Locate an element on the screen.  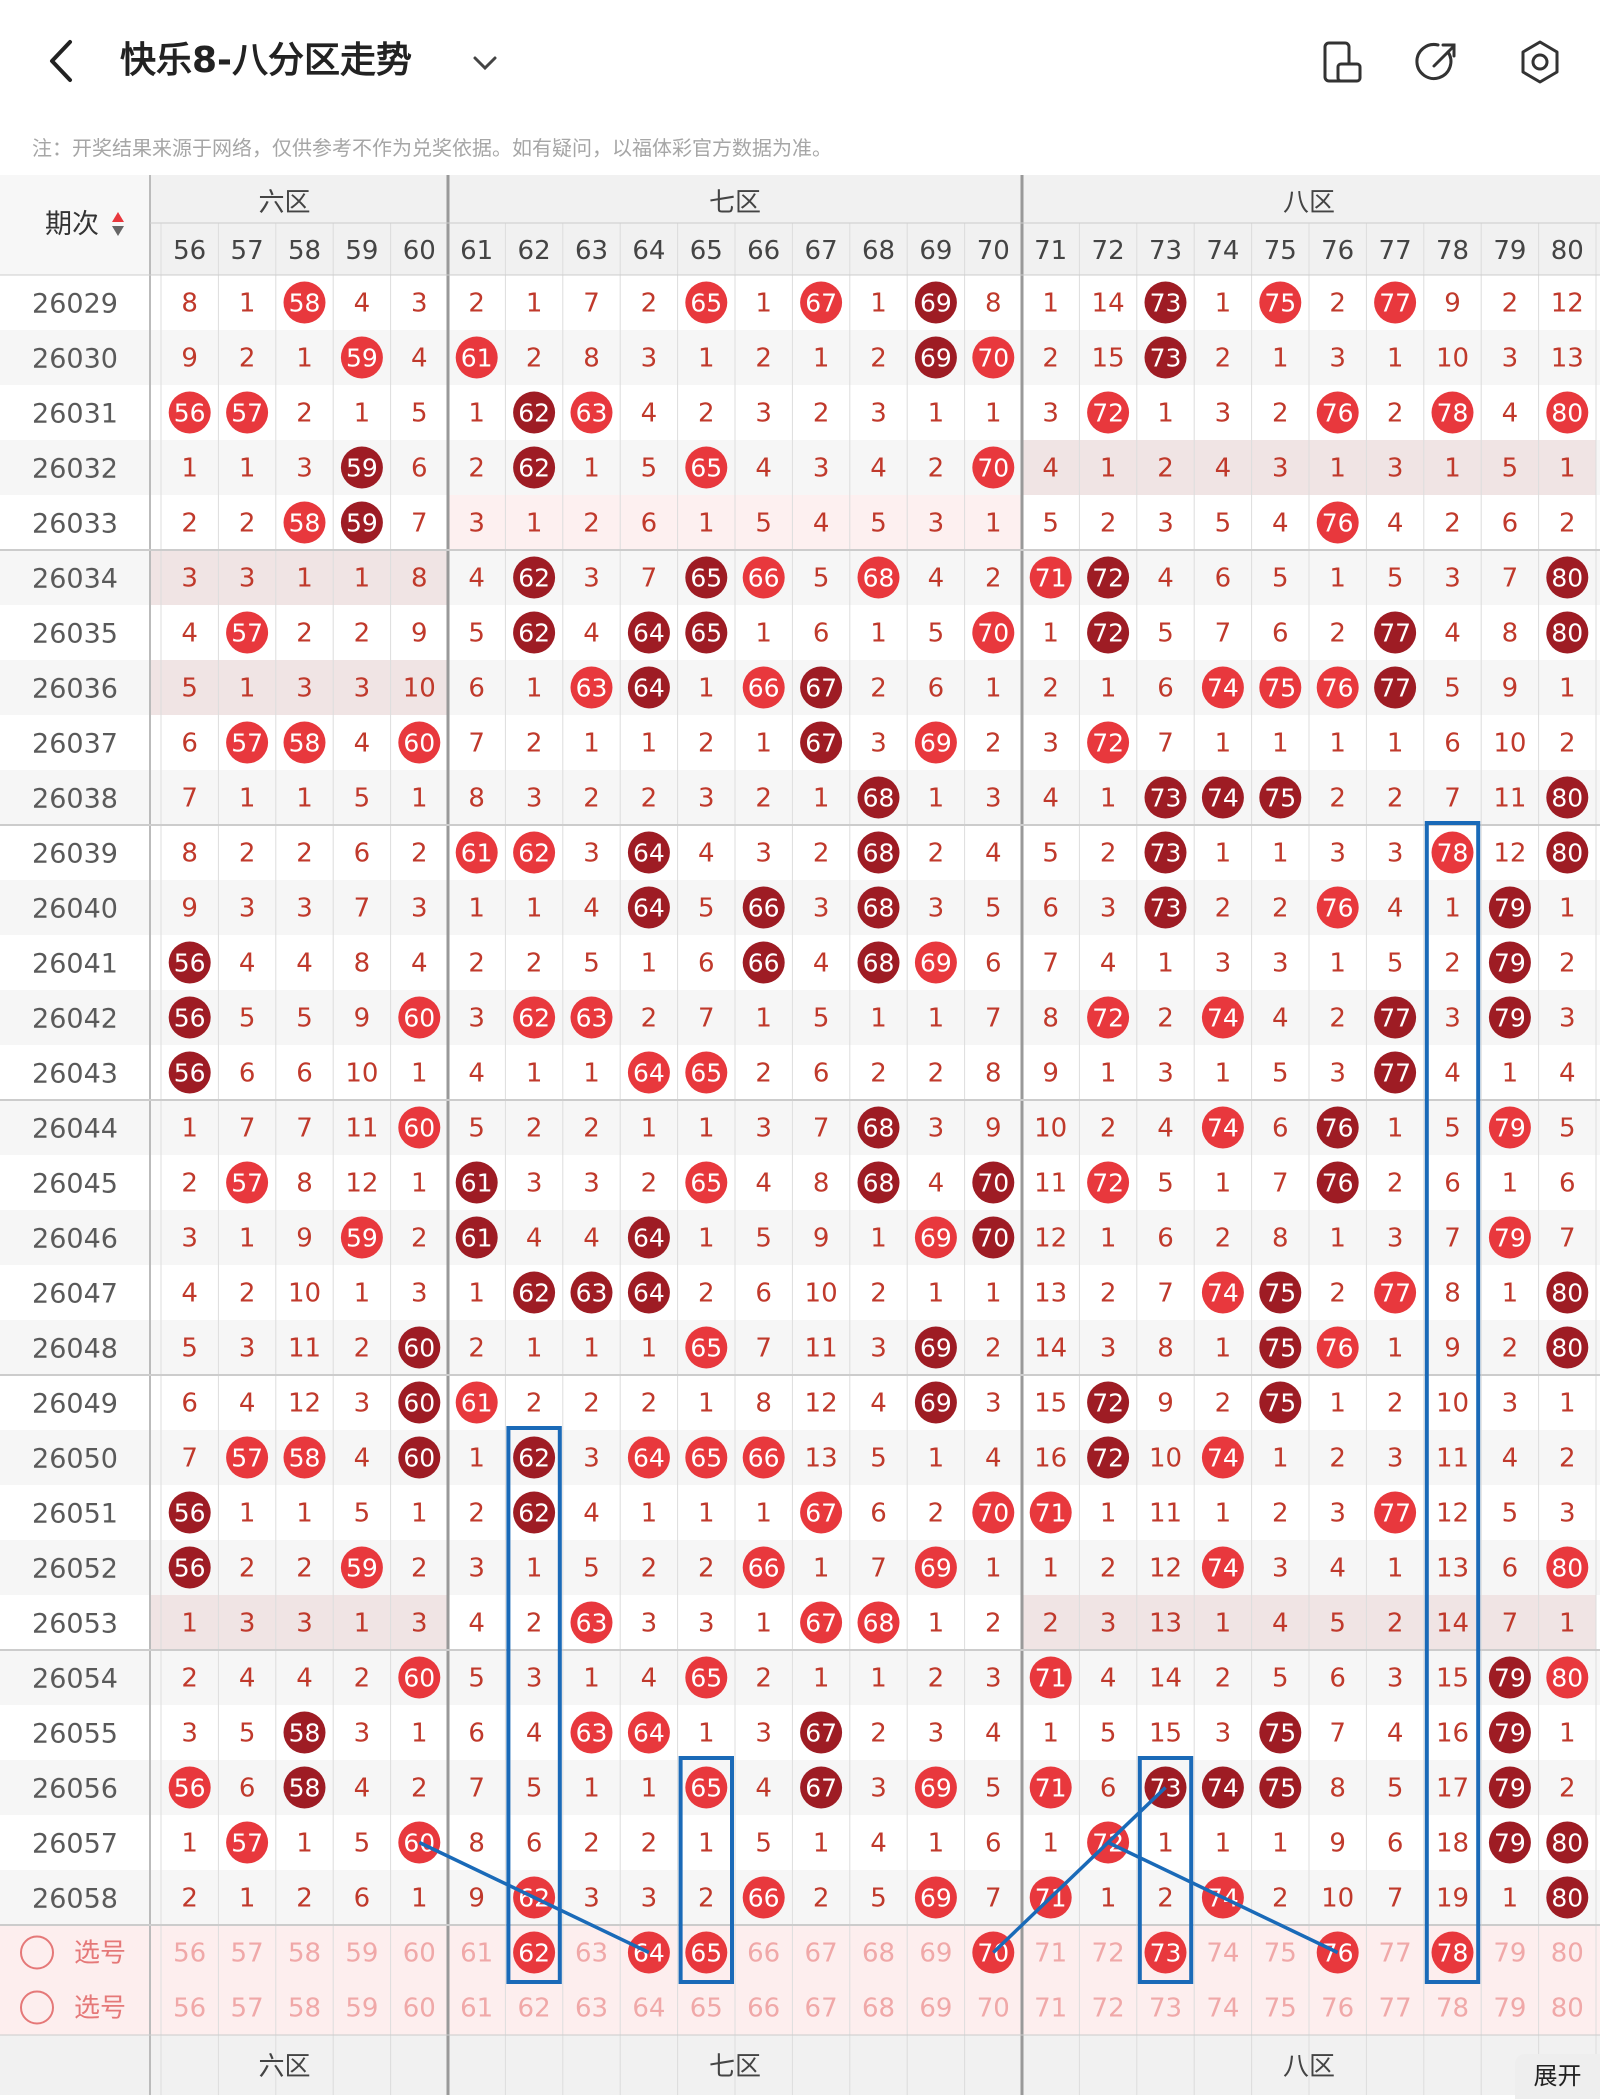
select-number: 64 is located at coordinates (648, 2009).